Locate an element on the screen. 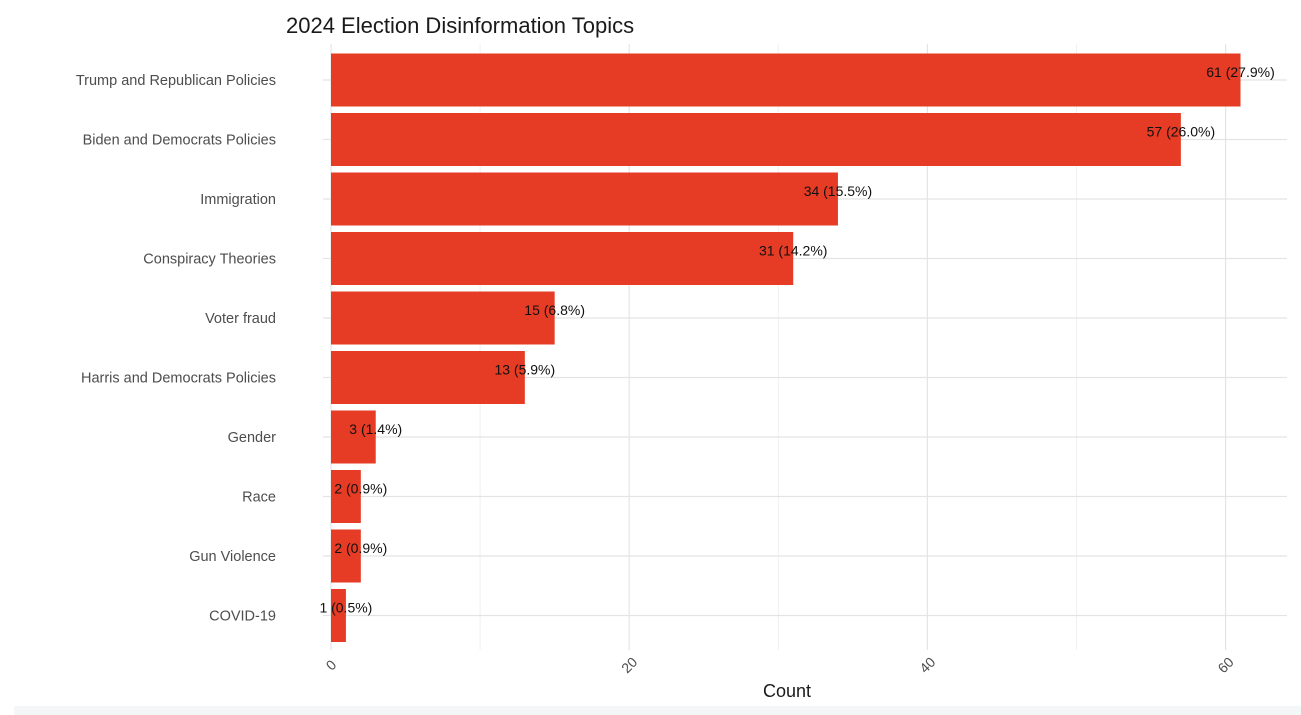  category-label-2: Immigration is located at coordinates (238, 200).